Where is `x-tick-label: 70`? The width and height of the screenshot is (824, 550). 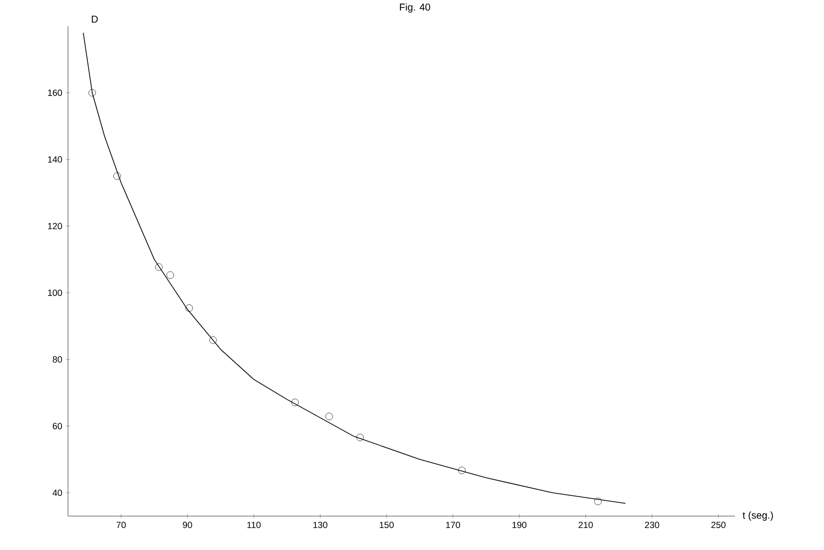
x-tick-label: 70 is located at coordinates (121, 525).